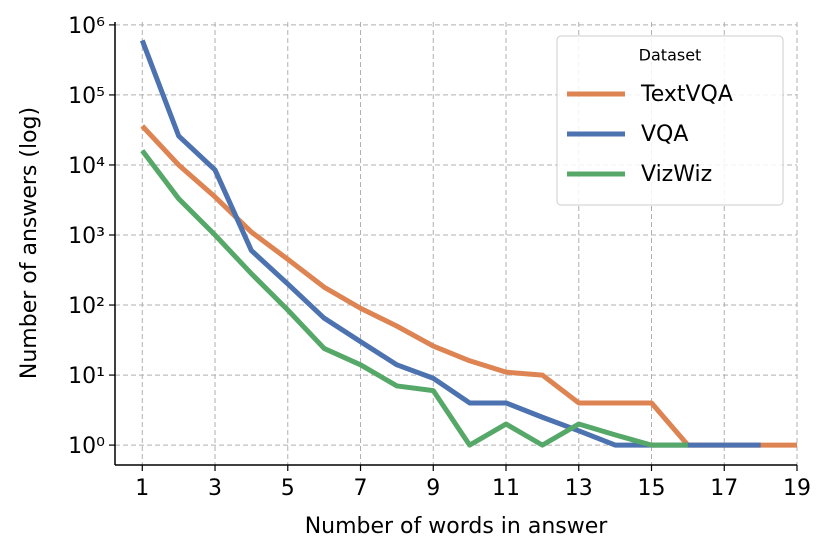  Describe the element at coordinates (29, 243) in the screenshot. I see `y-axis-label: Number of answers (log)` at that location.